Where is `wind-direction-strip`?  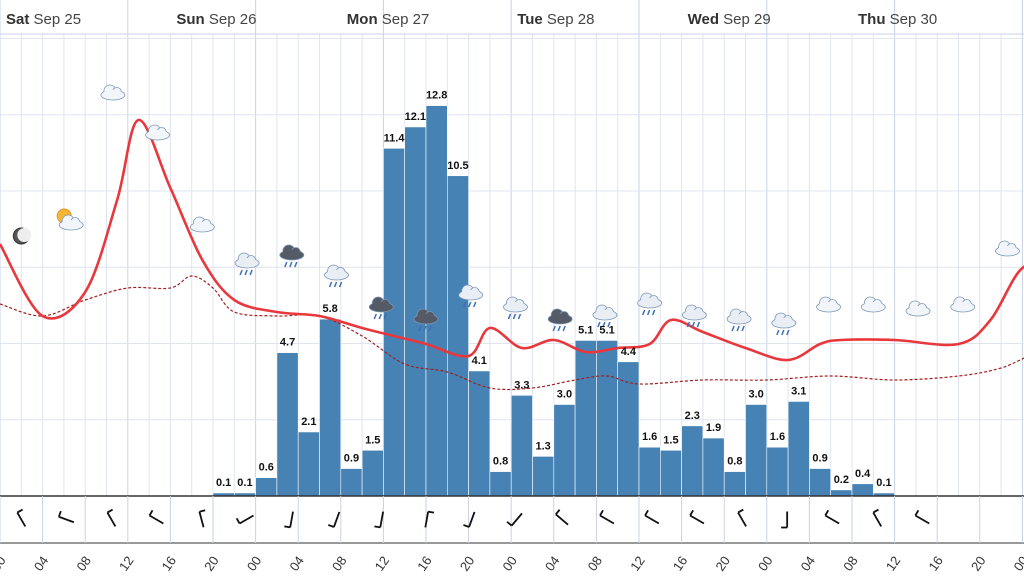 wind-direction-strip is located at coordinates (512, 520).